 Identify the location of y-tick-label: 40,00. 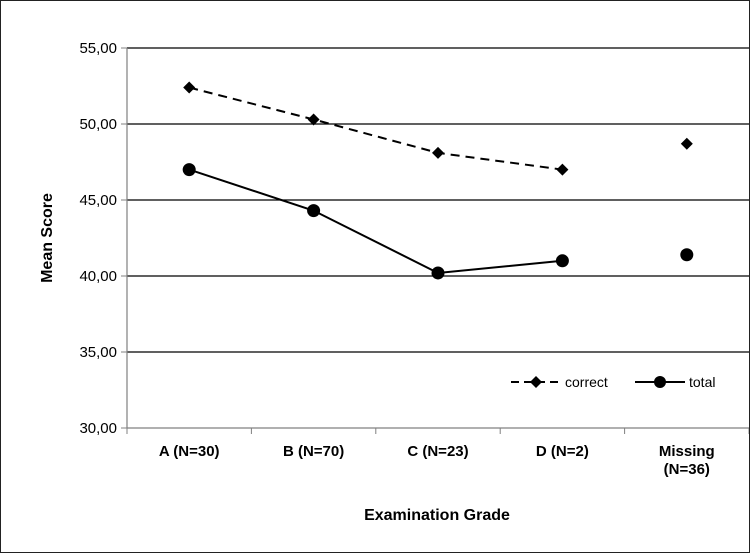
(98, 276).